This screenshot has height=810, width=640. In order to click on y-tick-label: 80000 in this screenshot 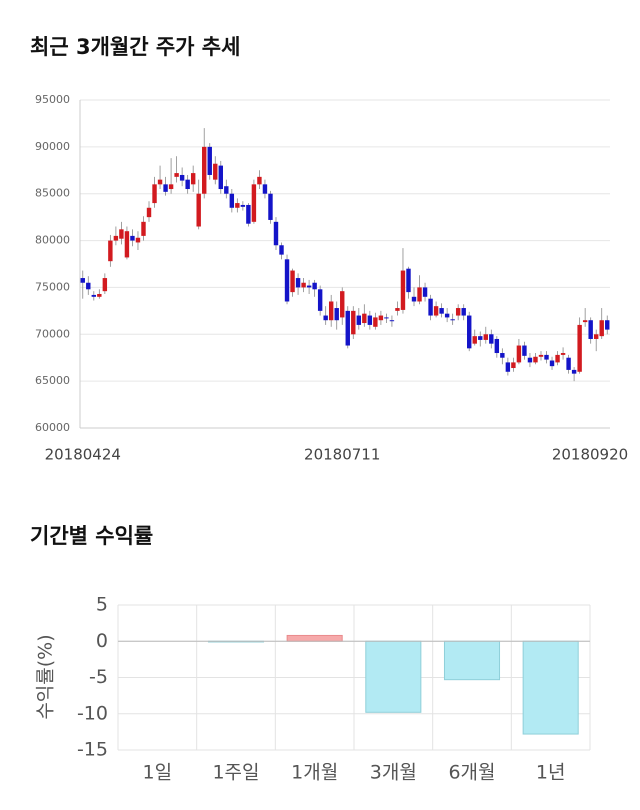, I will do `click(52, 240)`.